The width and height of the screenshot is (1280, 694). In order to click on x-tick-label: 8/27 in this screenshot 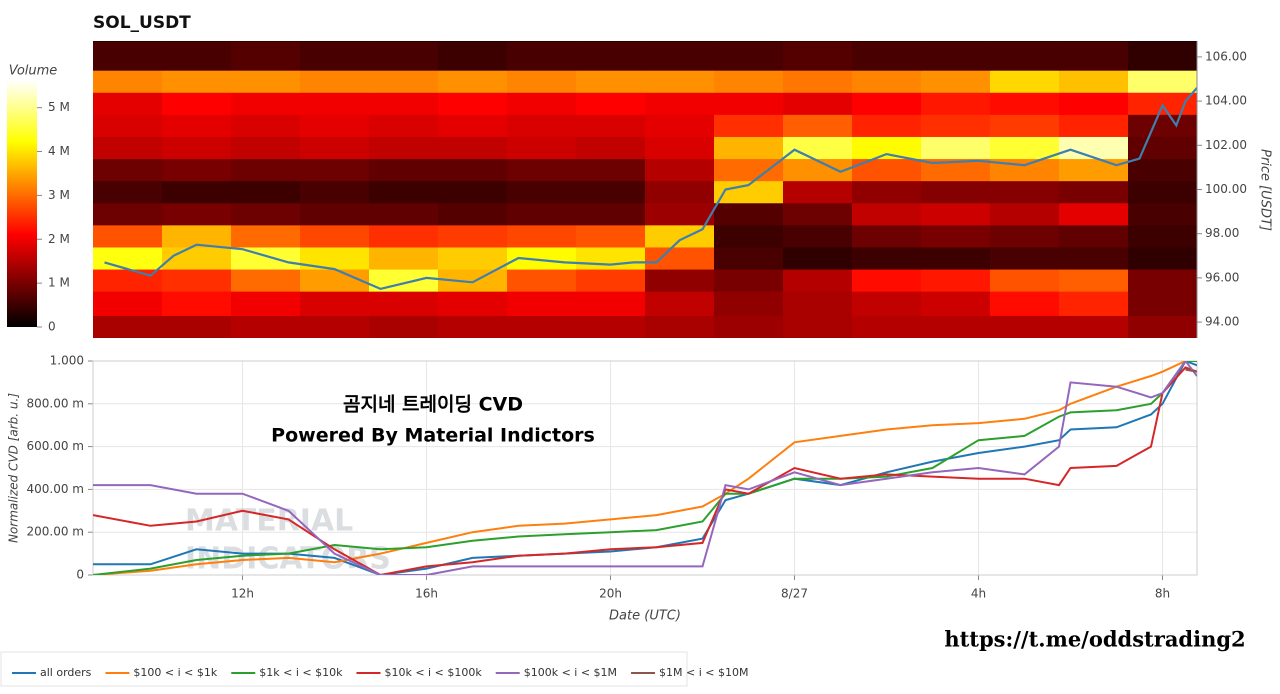, I will do `click(794, 594)`.